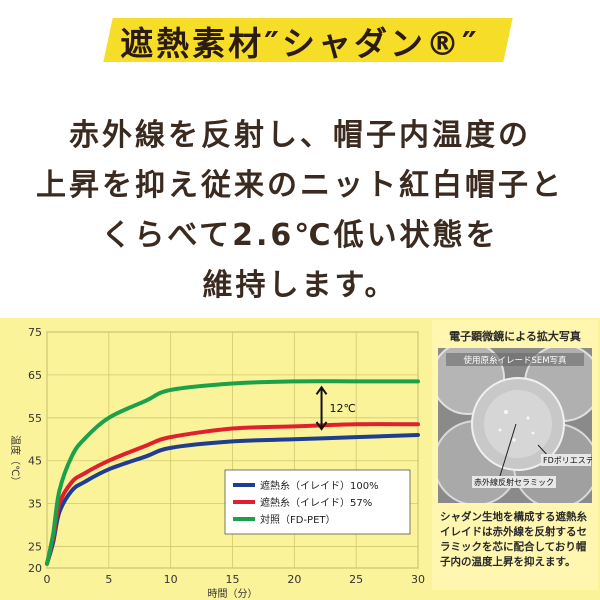  Describe the element at coordinates (343, 408) in the screenshot. I see `difference-label: 12℃` at that location.